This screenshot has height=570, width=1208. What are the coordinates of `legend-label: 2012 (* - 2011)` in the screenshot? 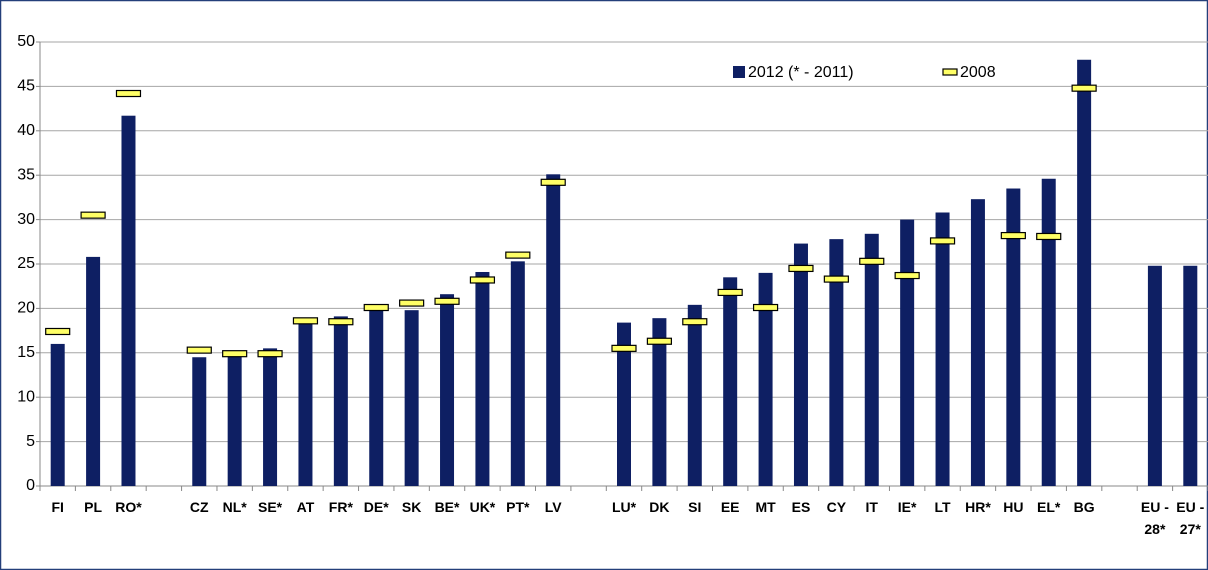 It's located at (801, 72).